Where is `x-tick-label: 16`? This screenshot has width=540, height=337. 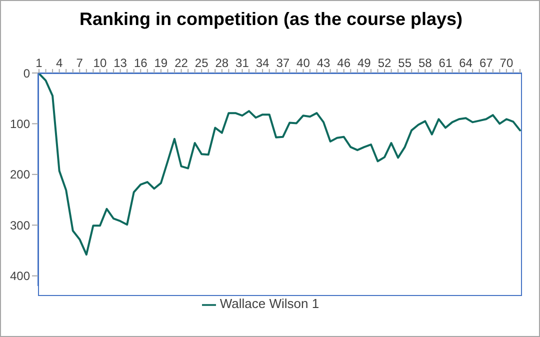 x-tick-label: 16 is located at coordinates (141, 63).